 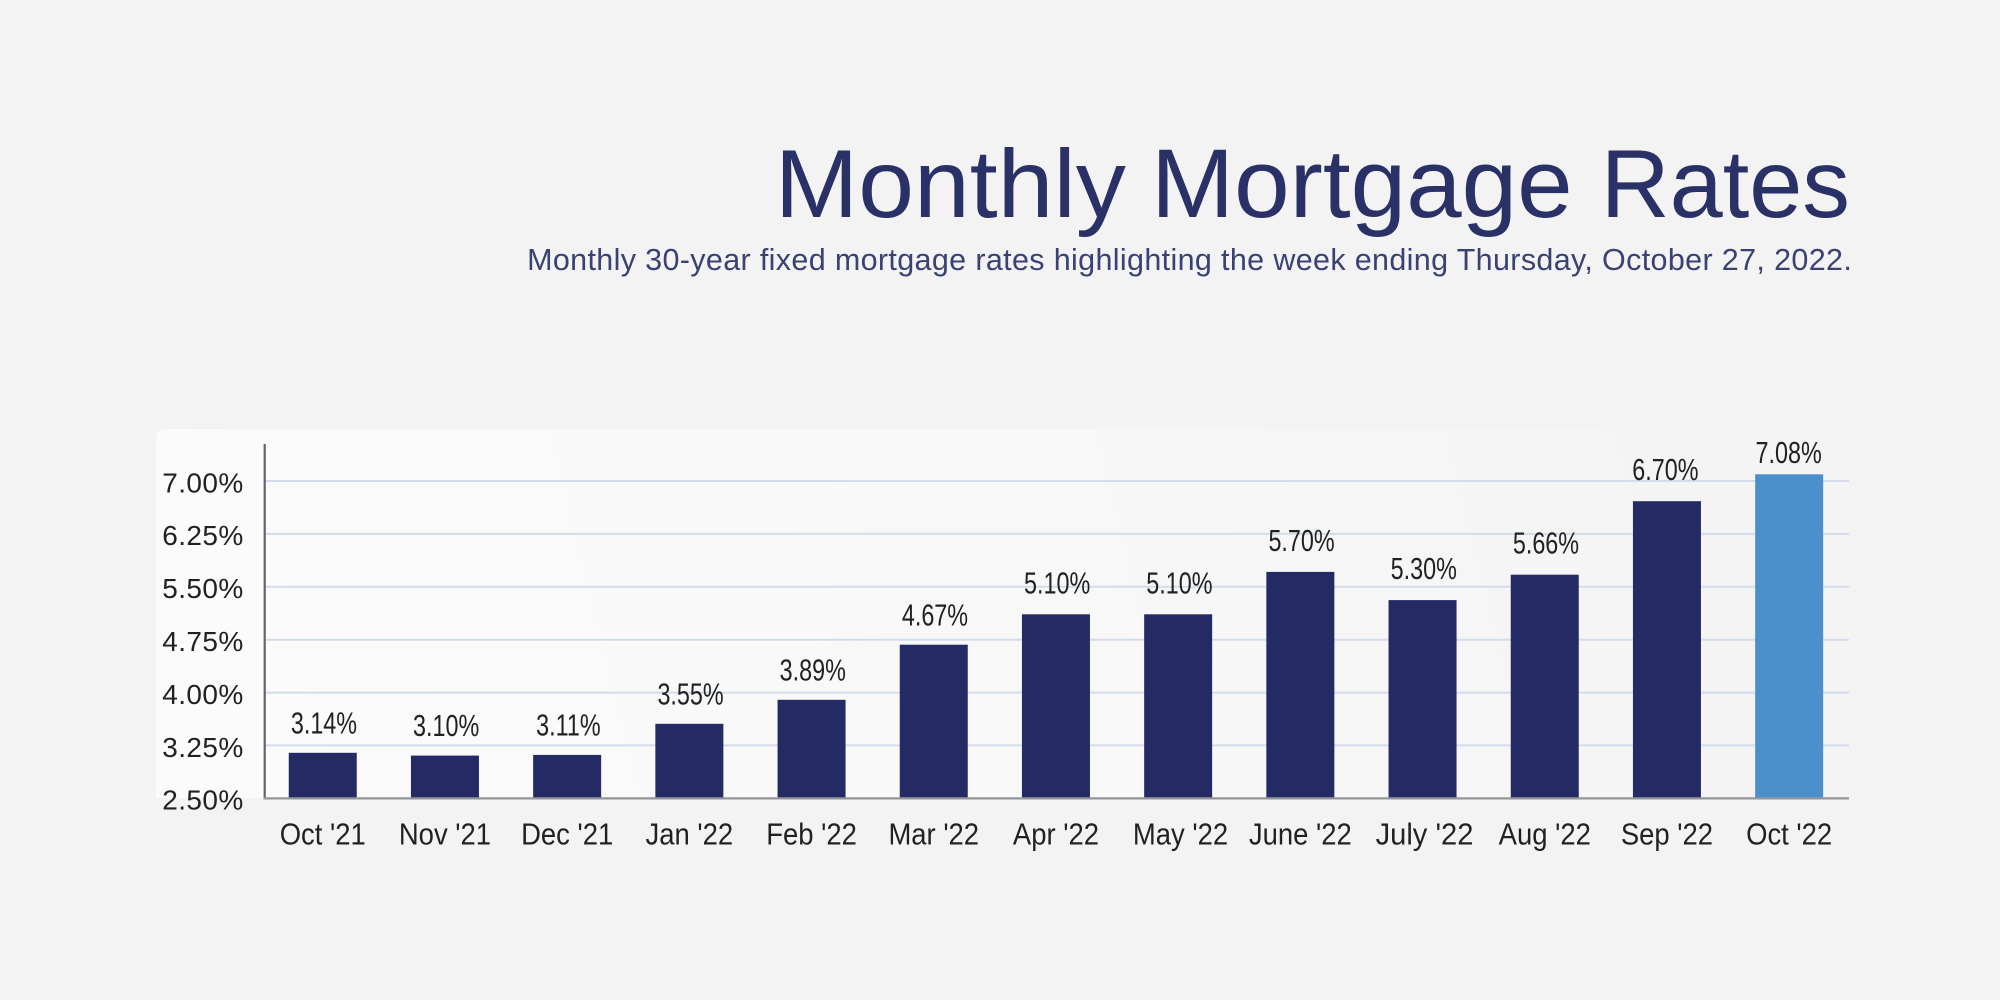 I want to click on svg-text: Mar '22, so click(x=933, y=835).